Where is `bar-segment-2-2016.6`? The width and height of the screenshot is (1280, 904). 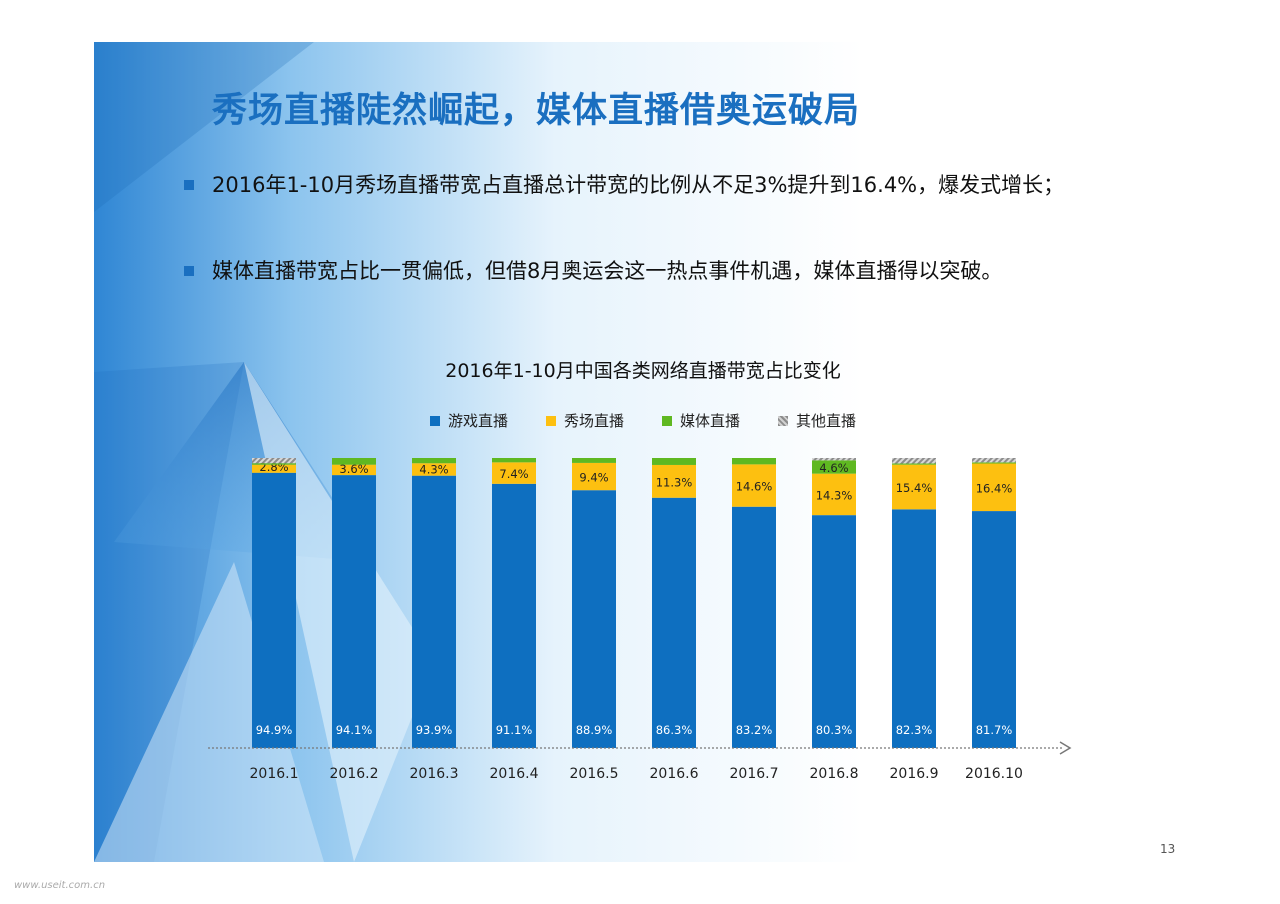 bar-segment-2-2016.6 is located at coordinates (674, 481).